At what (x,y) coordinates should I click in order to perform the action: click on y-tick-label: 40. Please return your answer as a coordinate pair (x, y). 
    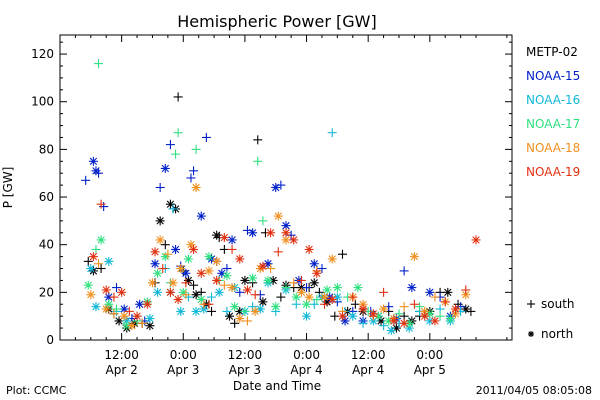
    Looking at the image, I should click on (46, 245).